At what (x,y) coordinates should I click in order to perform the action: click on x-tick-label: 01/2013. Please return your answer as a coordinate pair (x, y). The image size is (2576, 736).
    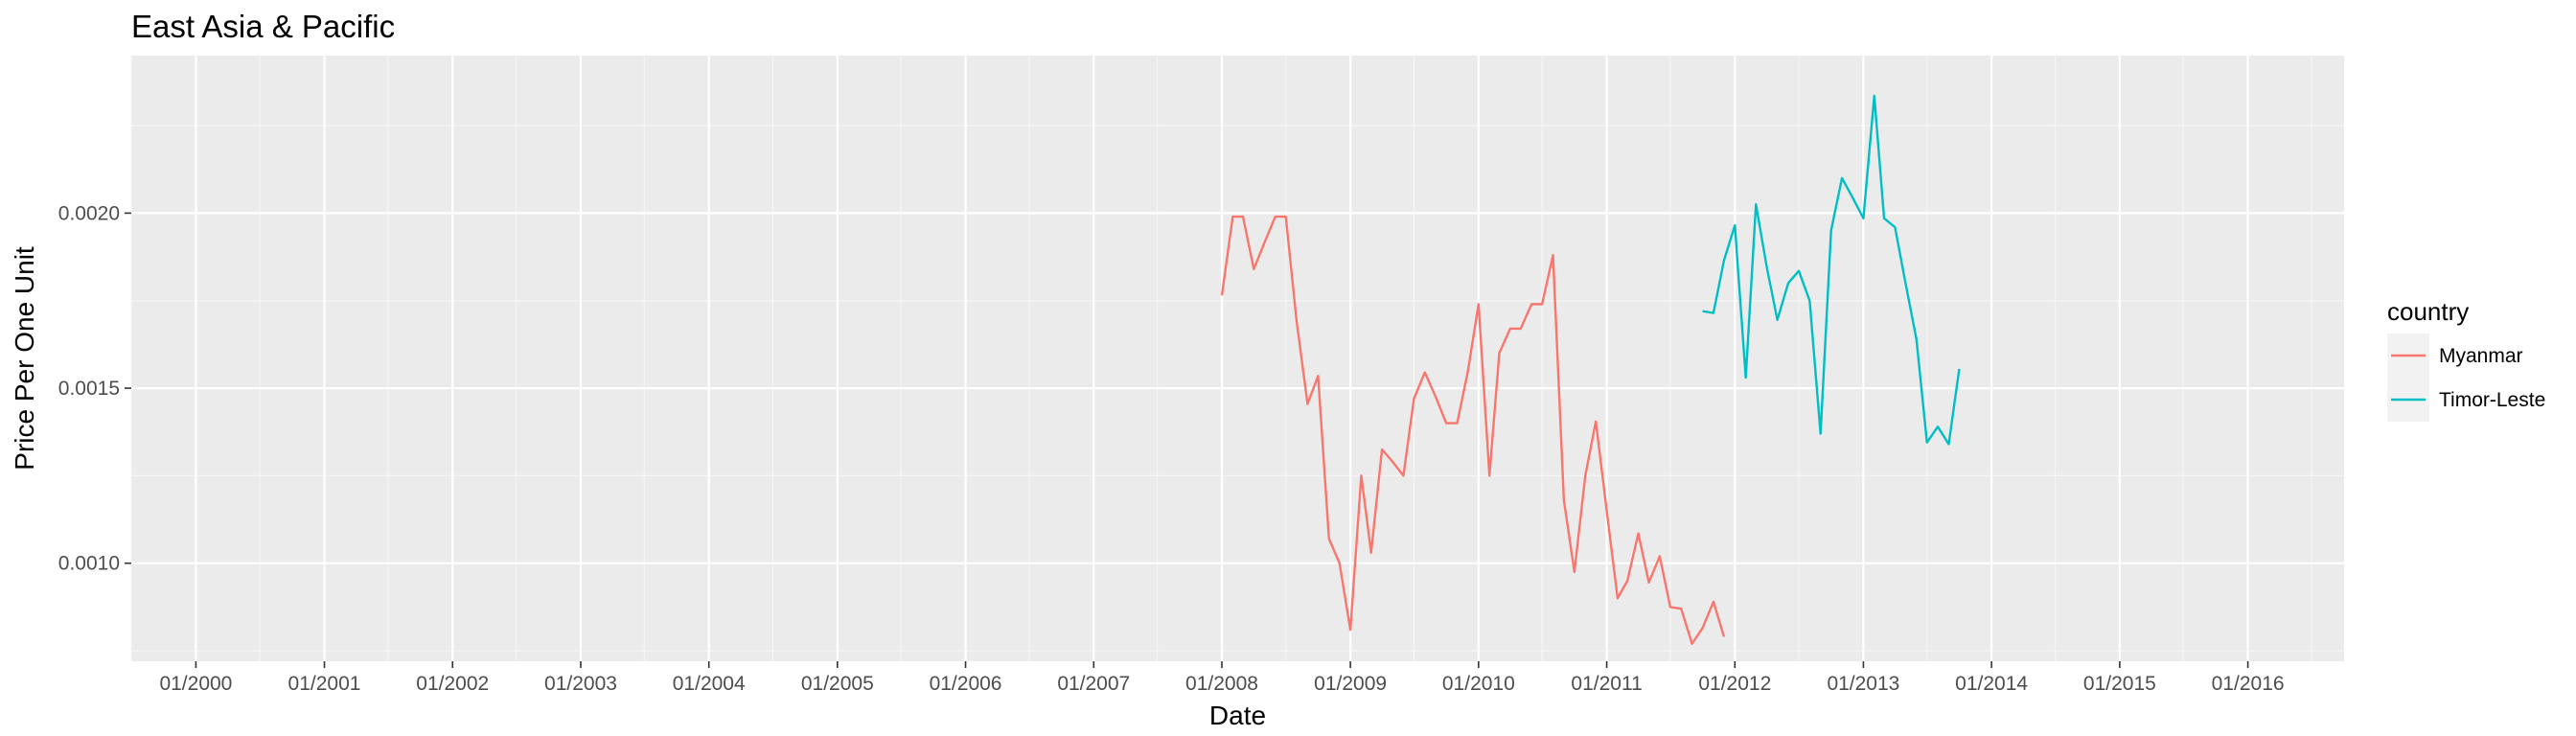
    Looking at the image, I should click on (1863, 684).